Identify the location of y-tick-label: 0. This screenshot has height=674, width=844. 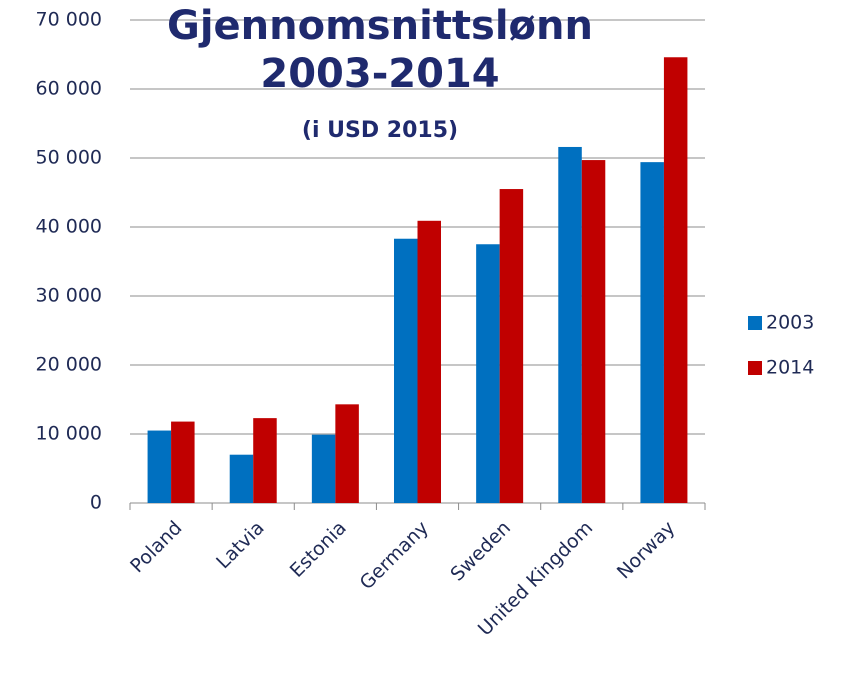
(96, 503).